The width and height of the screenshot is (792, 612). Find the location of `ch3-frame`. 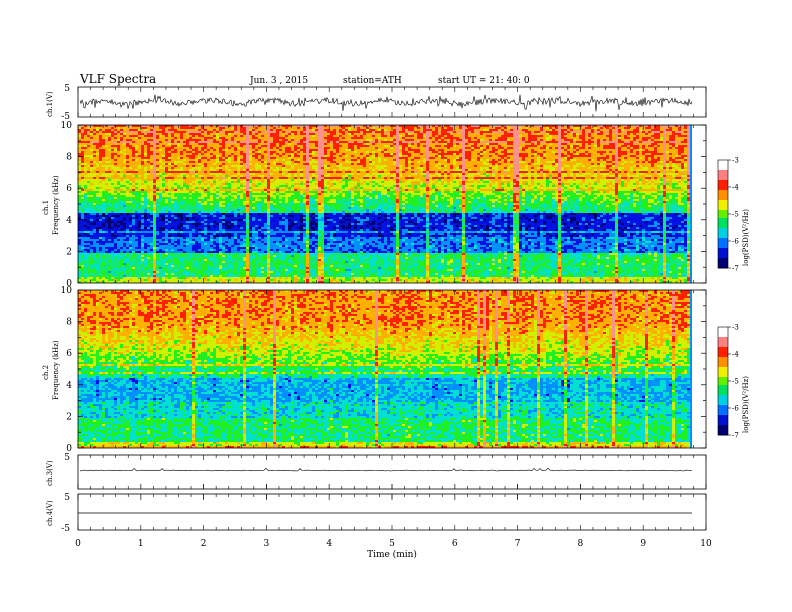

ch3-frame is located at coordinates (392, 472).